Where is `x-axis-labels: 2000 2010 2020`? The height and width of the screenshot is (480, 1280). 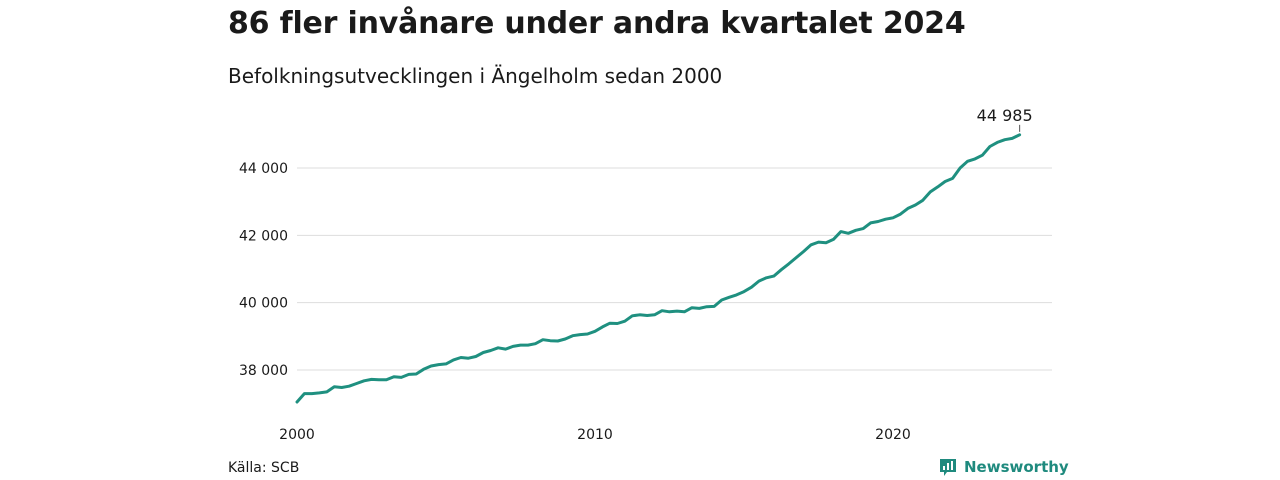 x-axis-labels: 2000 2010 2020 is located at coordinates (595, 435).